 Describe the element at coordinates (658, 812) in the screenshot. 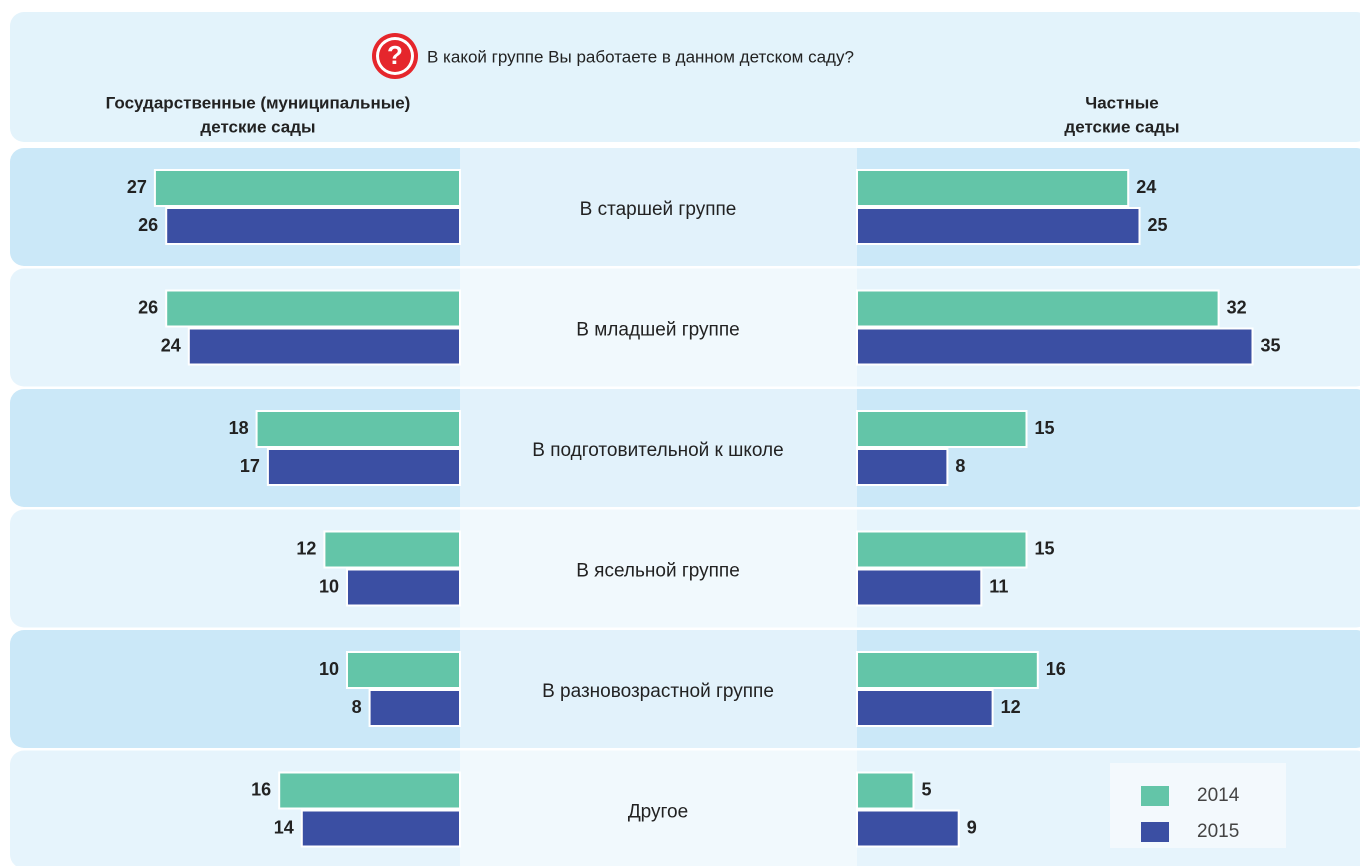

I see `category-label: Другое` at that location.